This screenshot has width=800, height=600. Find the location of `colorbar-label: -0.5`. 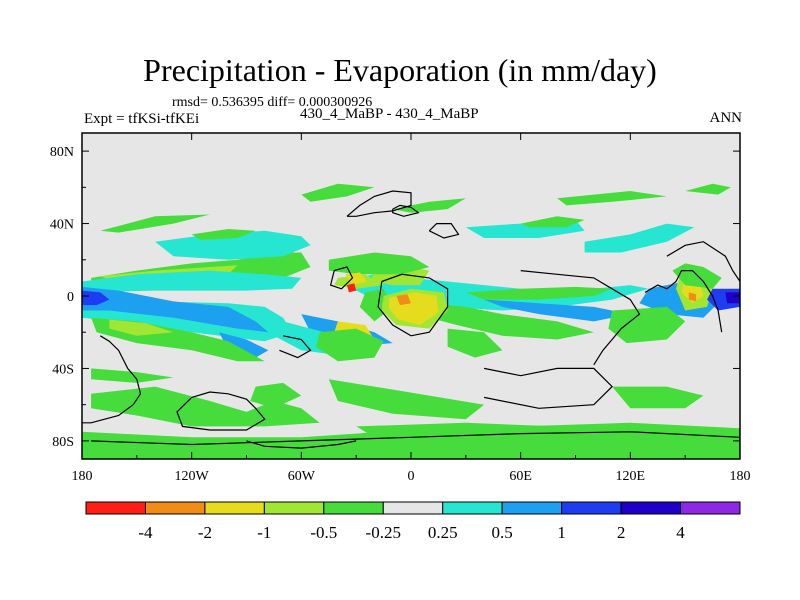

colorbar-label: -0.5 is located at coordinates (323, 532).